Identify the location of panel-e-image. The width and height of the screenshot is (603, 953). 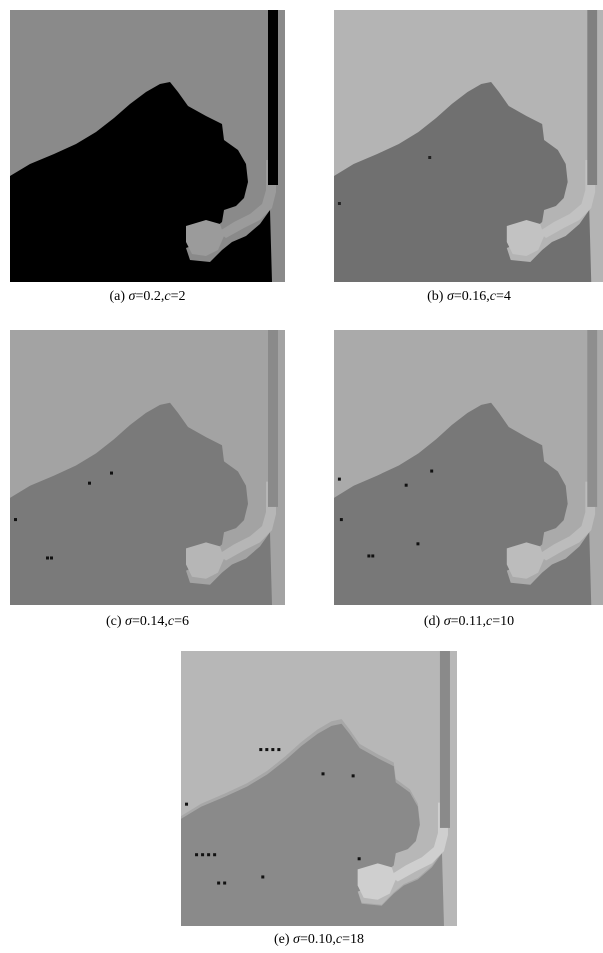
(319, 788).